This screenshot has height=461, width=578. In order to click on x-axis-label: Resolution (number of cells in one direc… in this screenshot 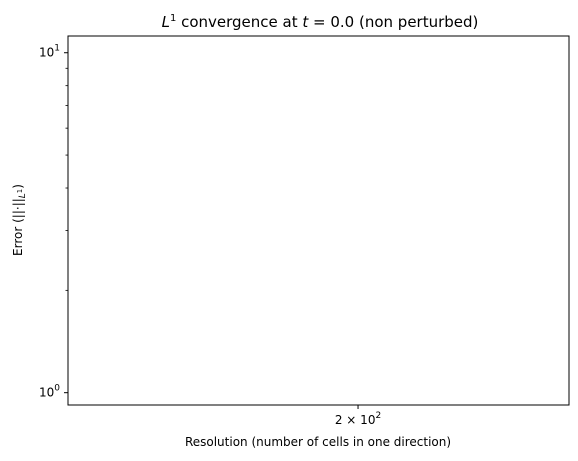, I will do `click(318, 442)`.